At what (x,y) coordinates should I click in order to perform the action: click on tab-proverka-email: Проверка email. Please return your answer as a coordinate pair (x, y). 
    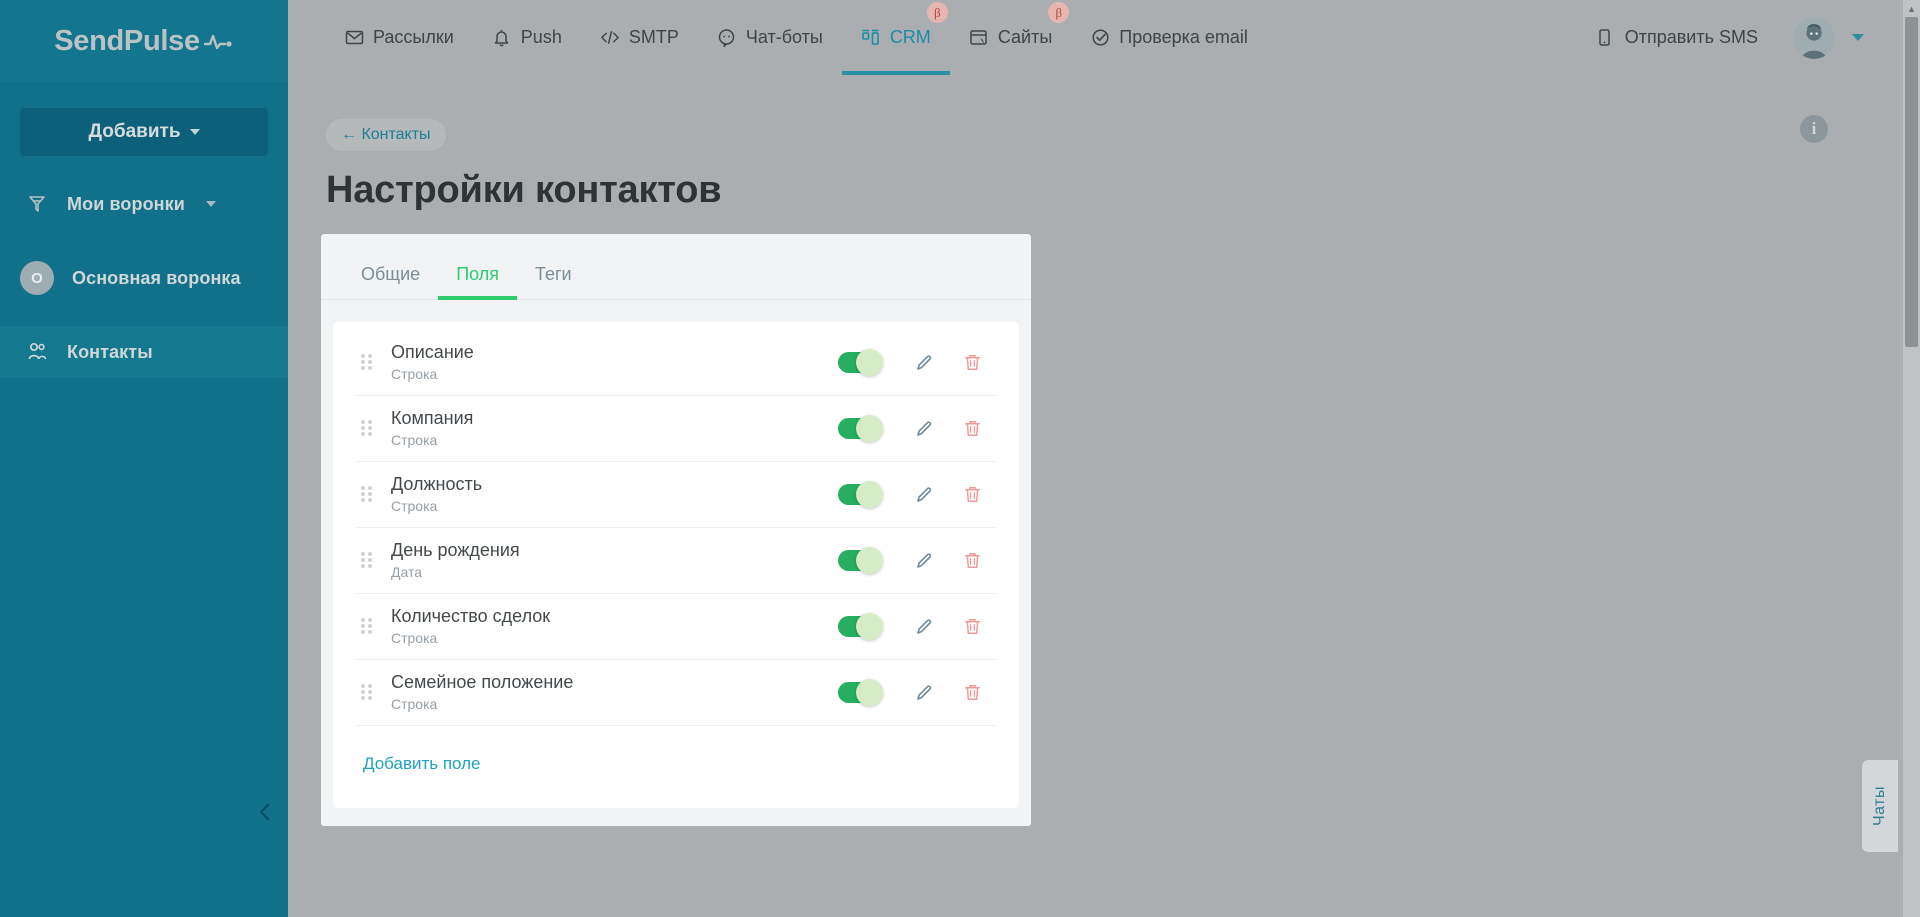
    Looking at the image, I should click on (1169, 37).